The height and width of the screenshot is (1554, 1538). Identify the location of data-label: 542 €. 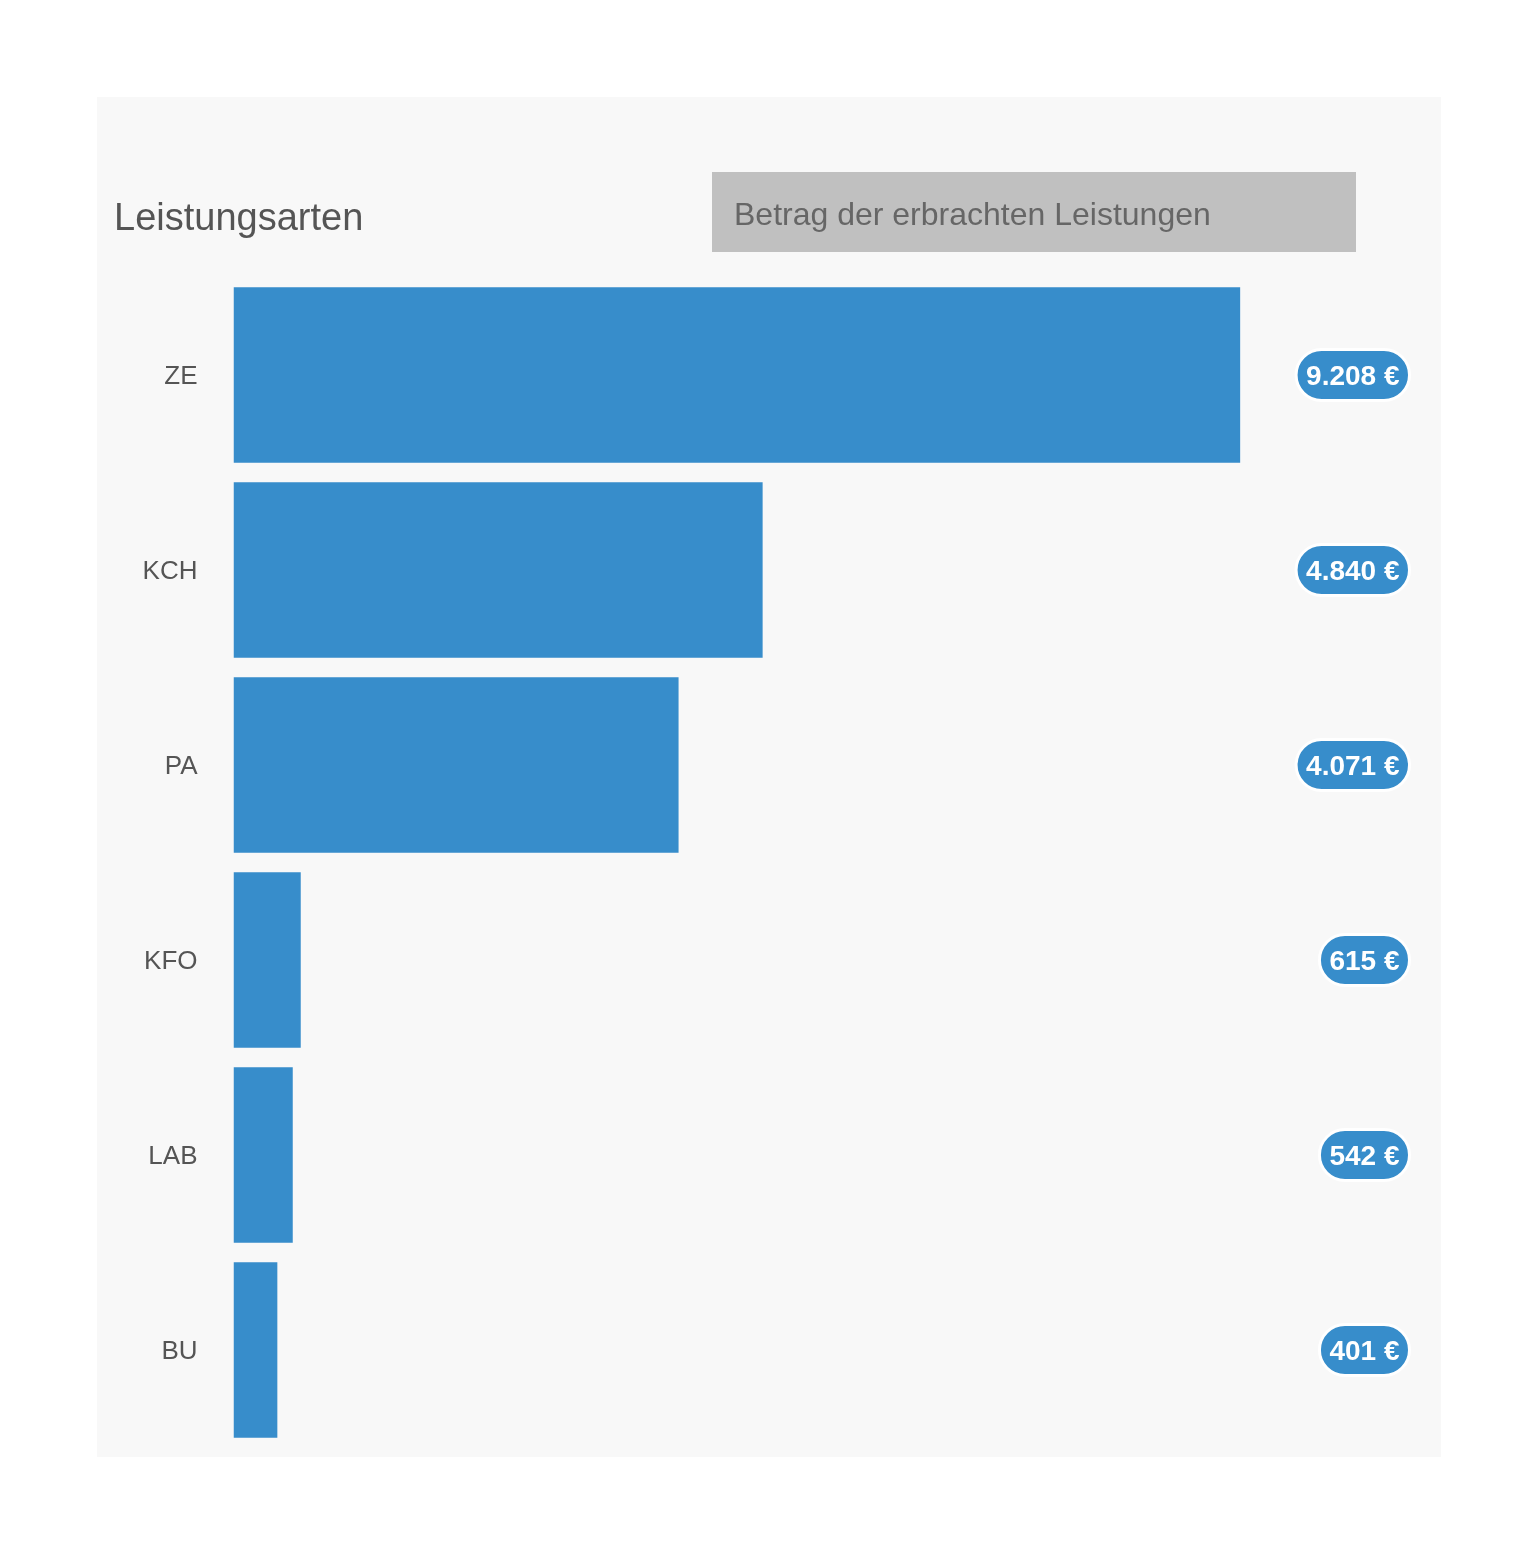
(1364, 1155).